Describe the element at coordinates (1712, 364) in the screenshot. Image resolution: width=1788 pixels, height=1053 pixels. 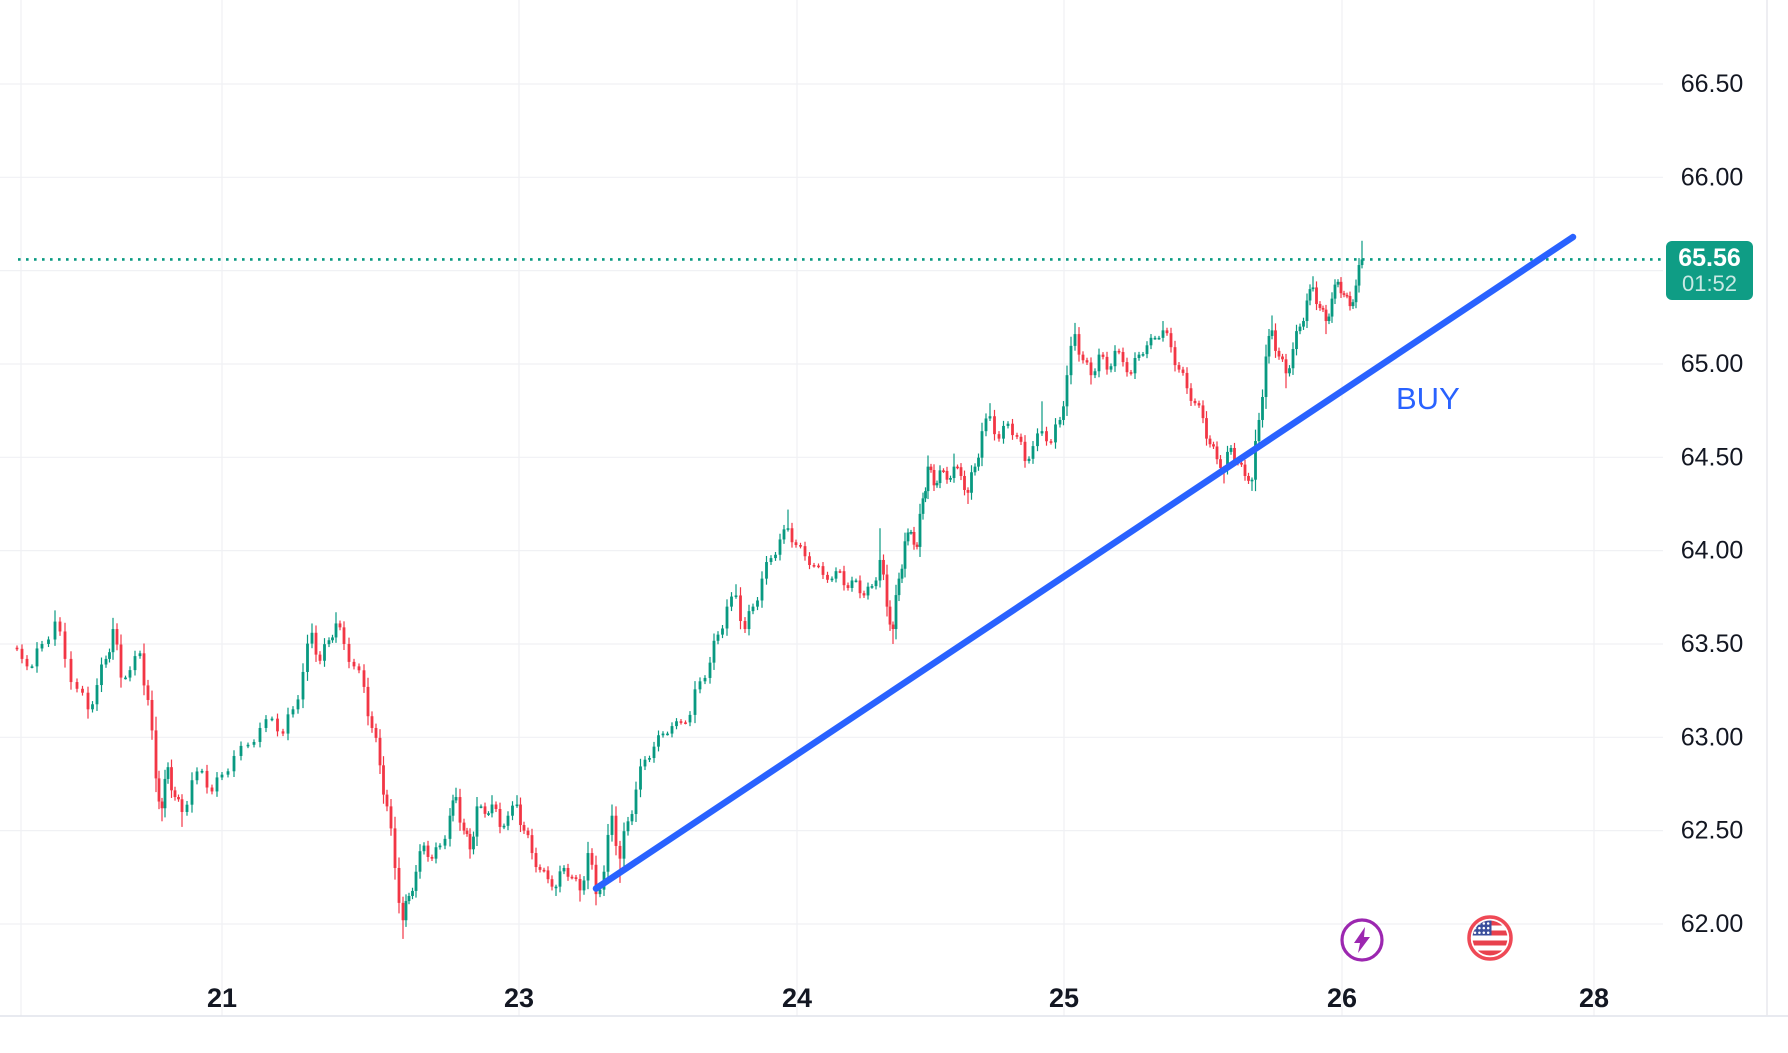
I see `svg-text: 65.00` at that location.